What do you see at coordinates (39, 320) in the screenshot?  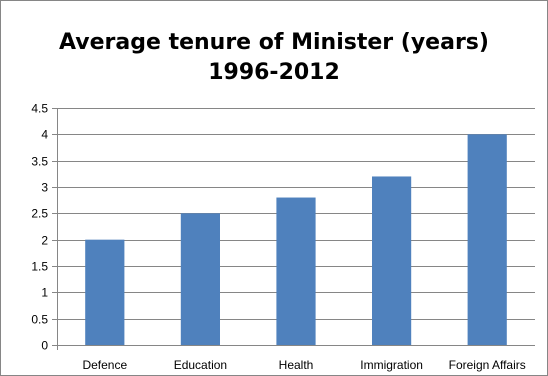 I see `y-tick-label: 0.5` at bounding box center [39, 320].